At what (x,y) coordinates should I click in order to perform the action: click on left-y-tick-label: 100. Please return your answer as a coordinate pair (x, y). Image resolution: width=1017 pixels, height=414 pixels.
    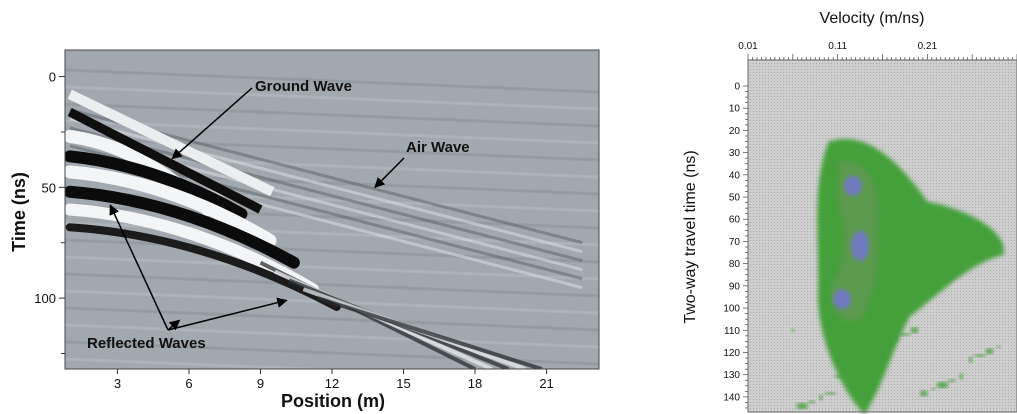
    Looking at the image, I should click on (45, 298).